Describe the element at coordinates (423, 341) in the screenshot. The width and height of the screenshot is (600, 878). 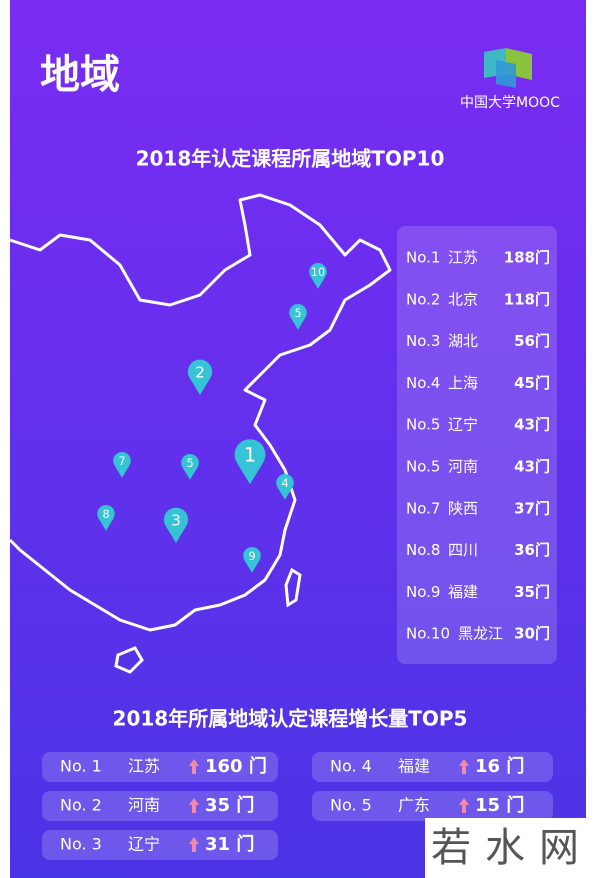
I see `rank: No.3` at that location.